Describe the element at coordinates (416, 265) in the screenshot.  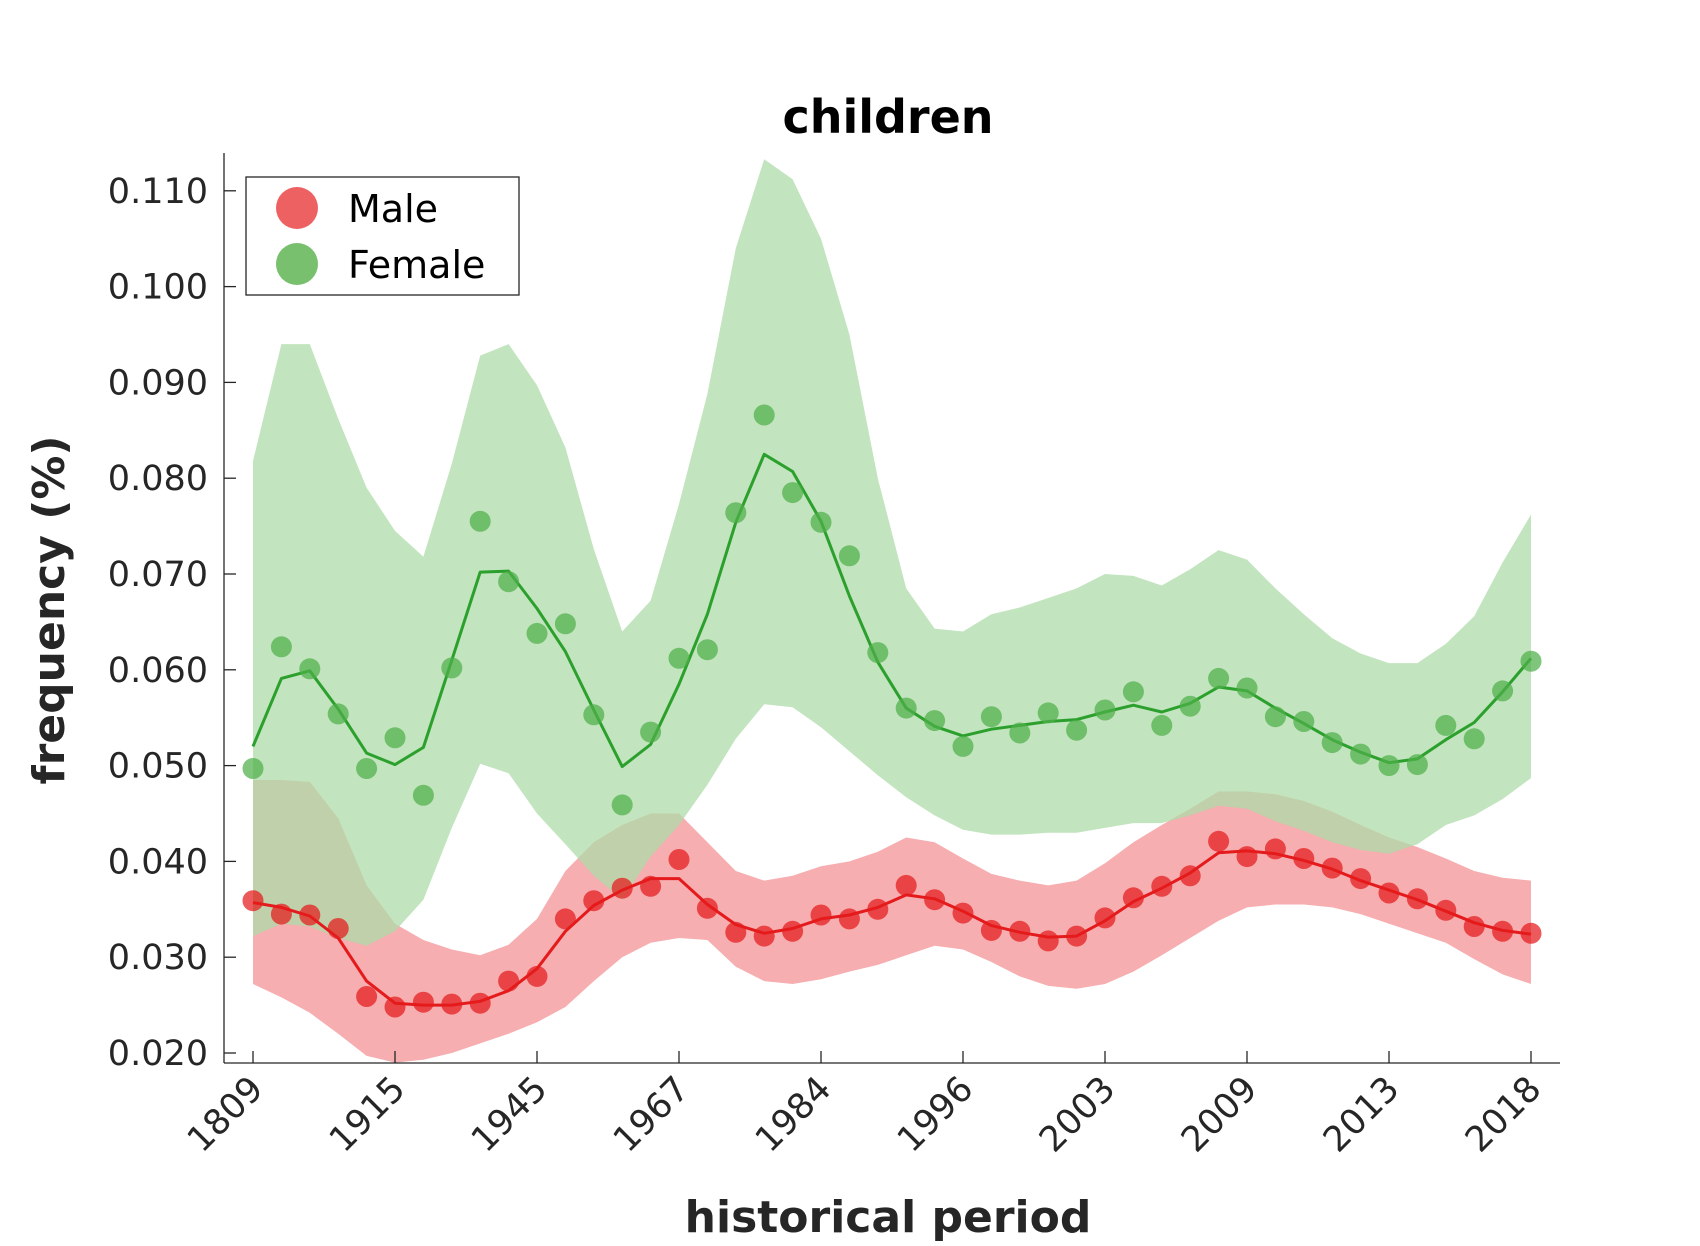
I see `legend-label-female: Female` at that location.